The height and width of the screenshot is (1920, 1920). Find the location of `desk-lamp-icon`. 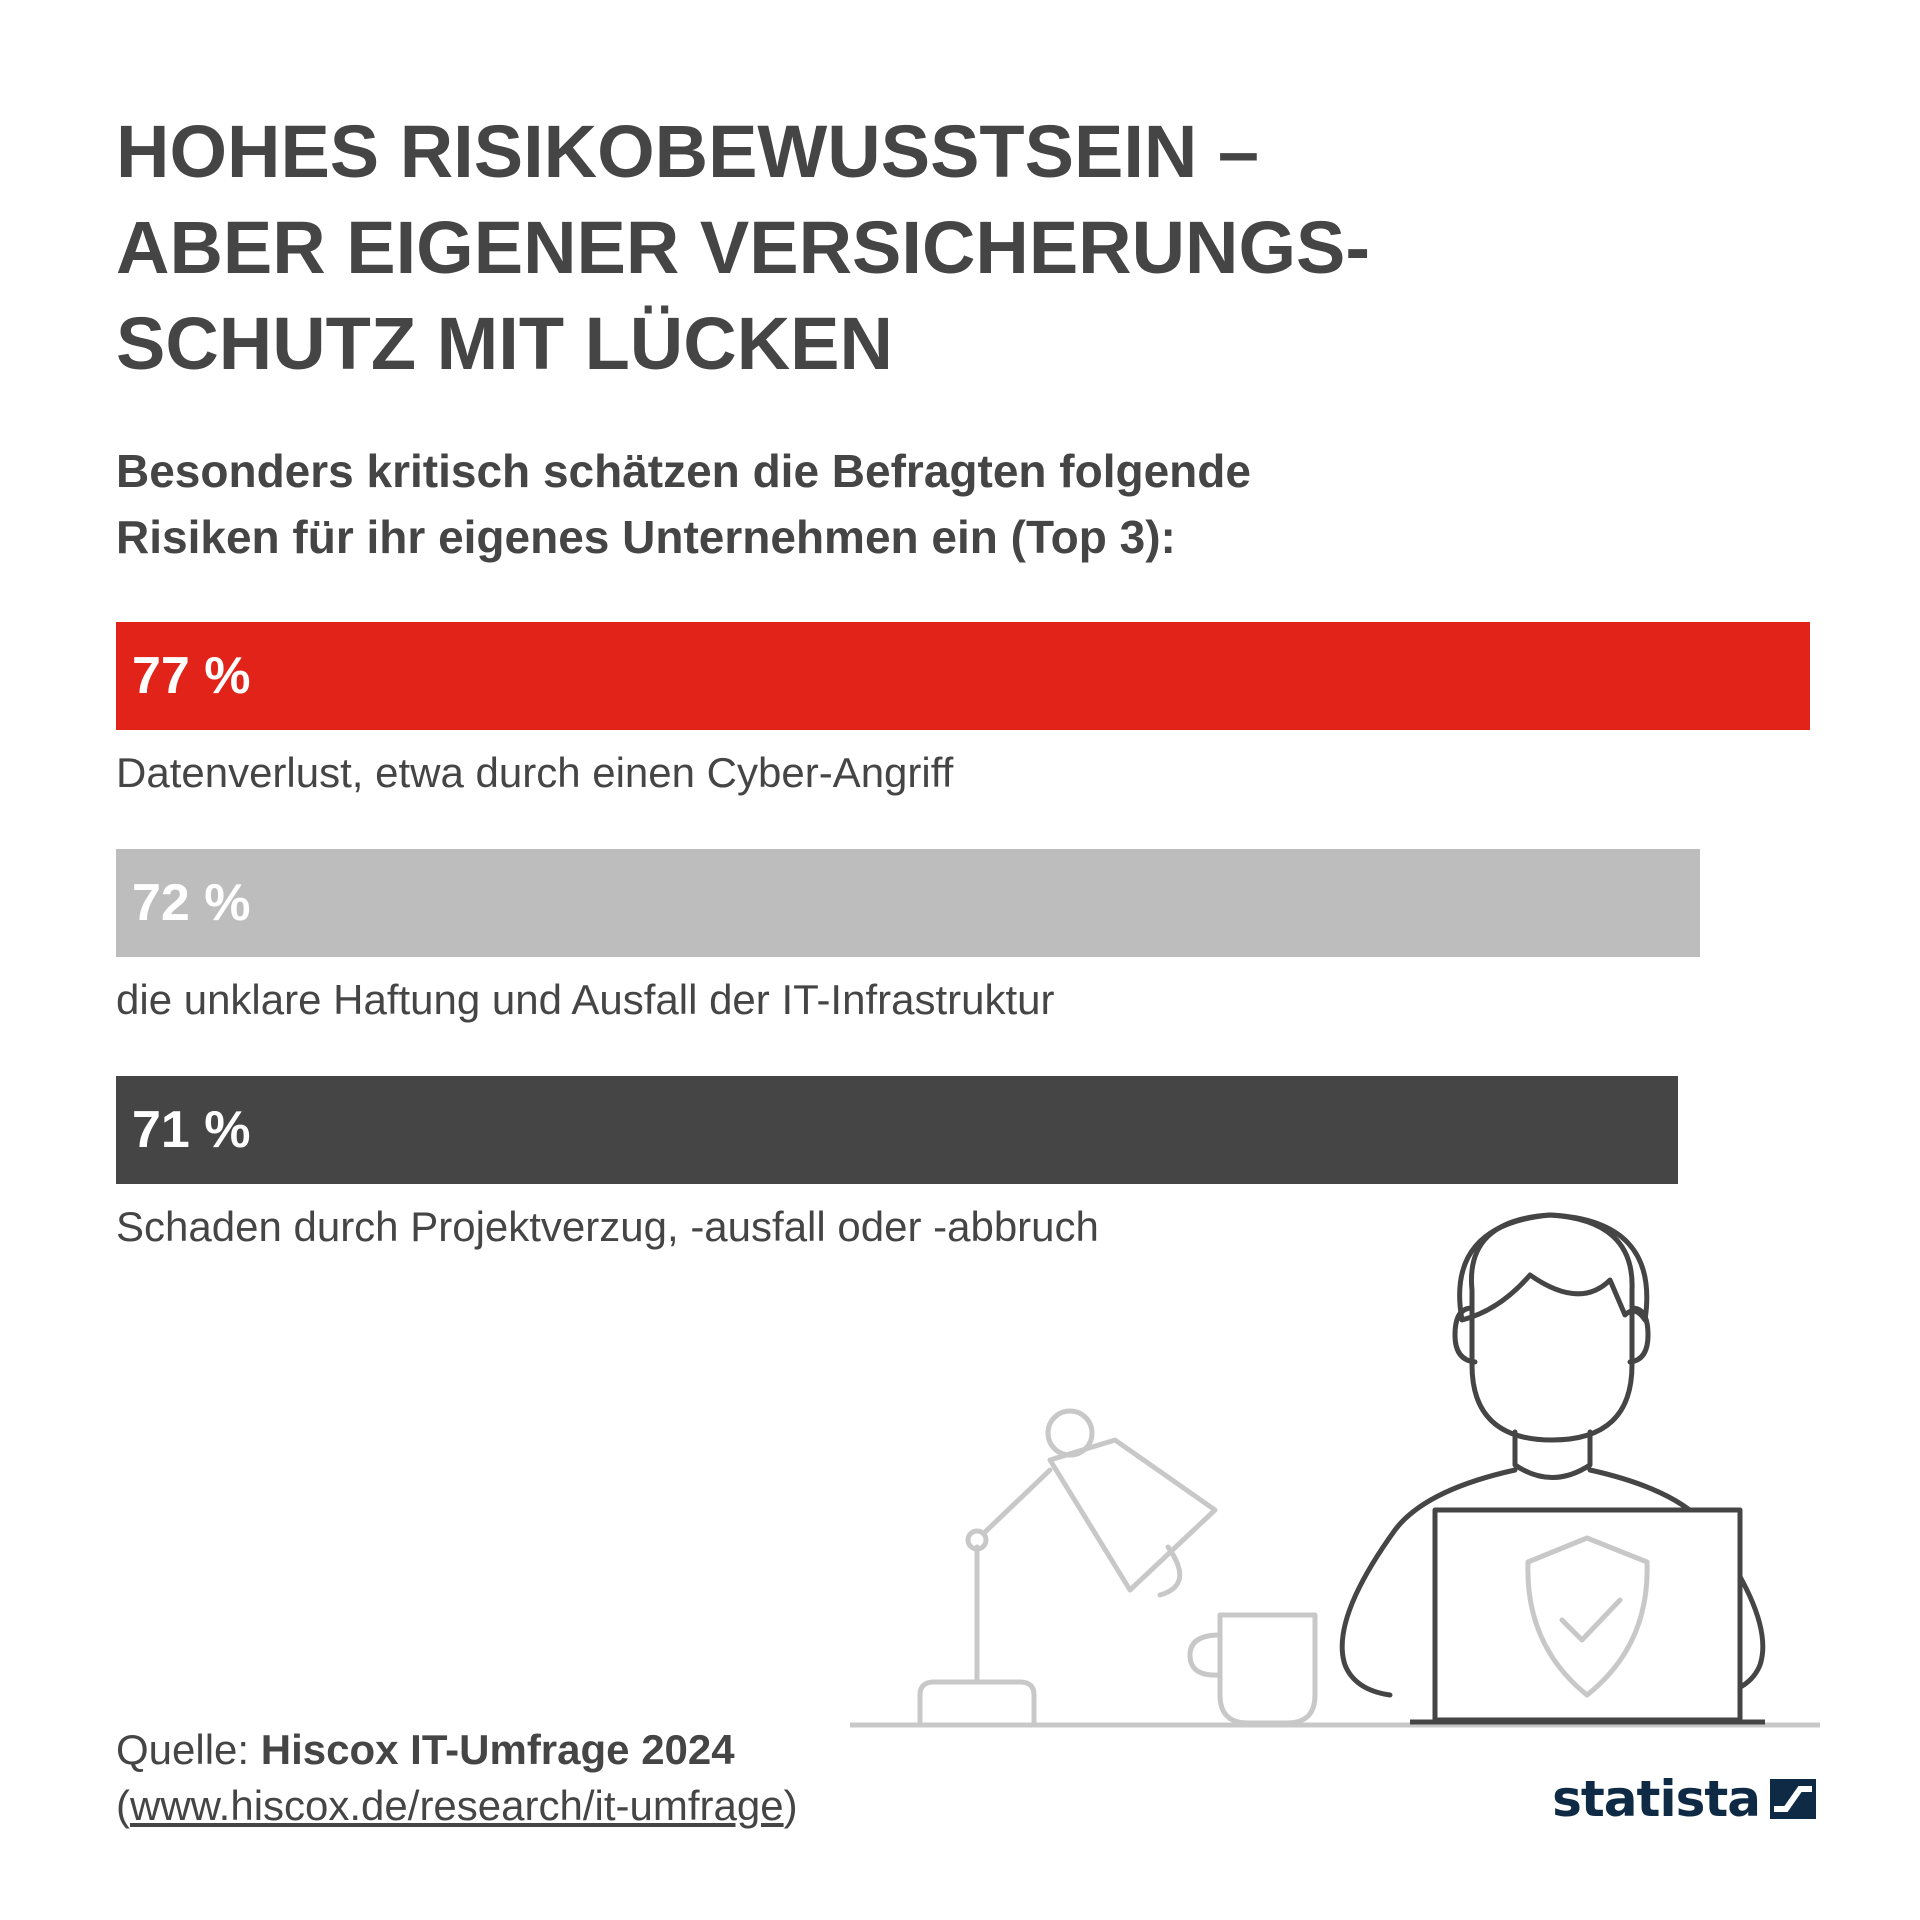

desk-lamp-icon is located at coordinates (1067, 1568).